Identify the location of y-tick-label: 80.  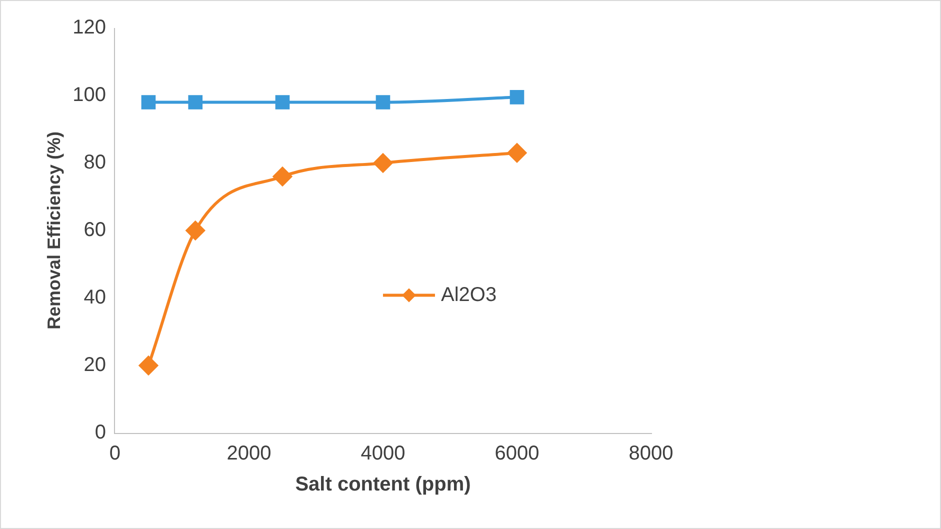
(95, 163).